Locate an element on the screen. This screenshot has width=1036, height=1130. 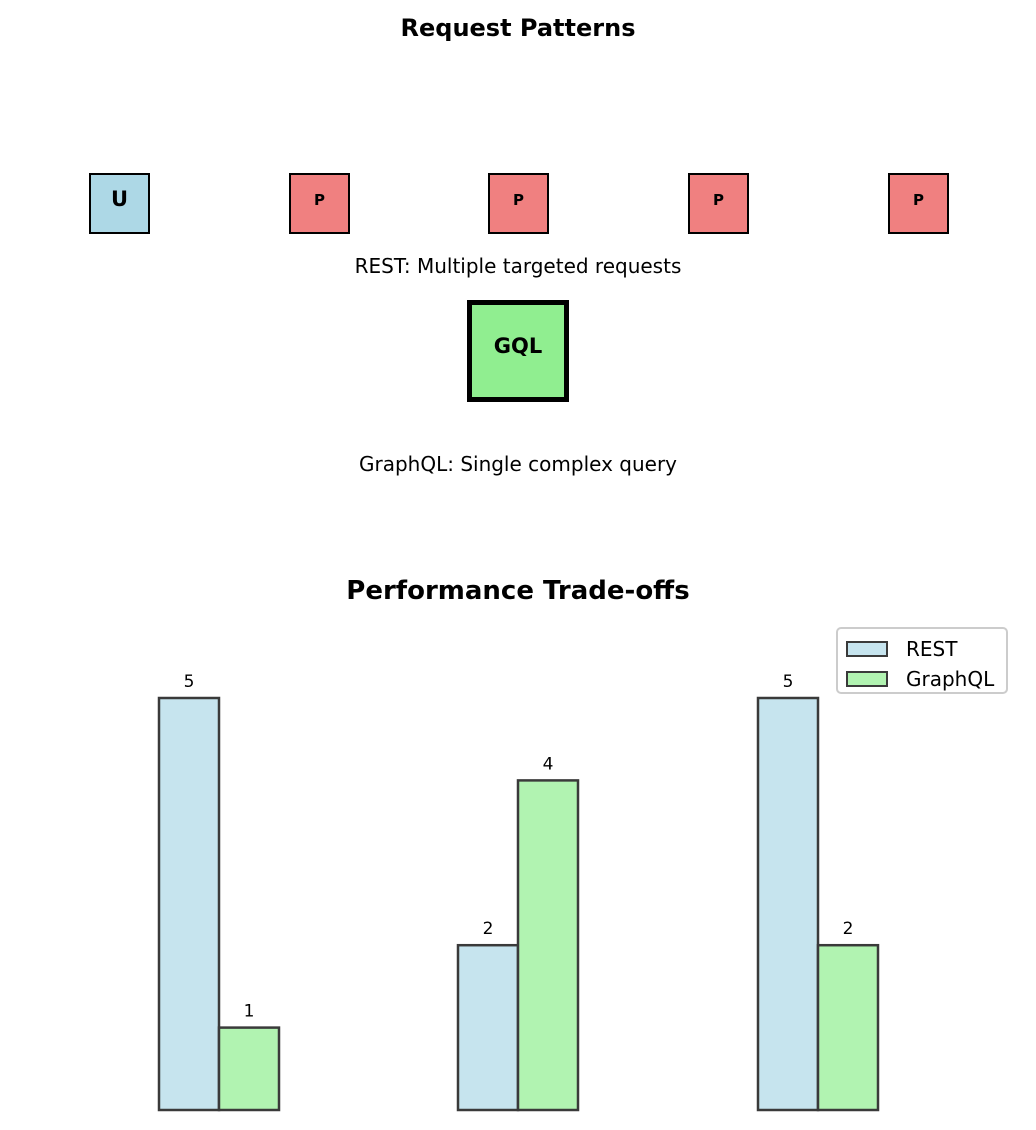
legend-label-graphql: GraphQL is located at coordinates (950, 679).